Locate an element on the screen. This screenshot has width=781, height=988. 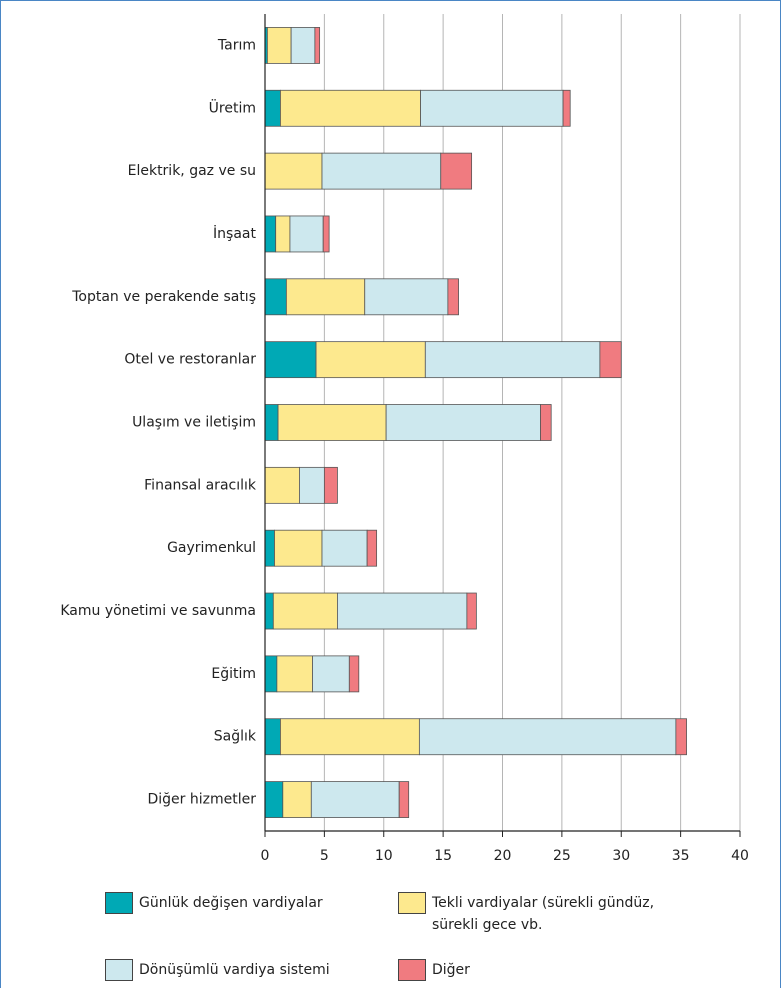
x-tick-label: 30 is located at coordinates (621, 856).